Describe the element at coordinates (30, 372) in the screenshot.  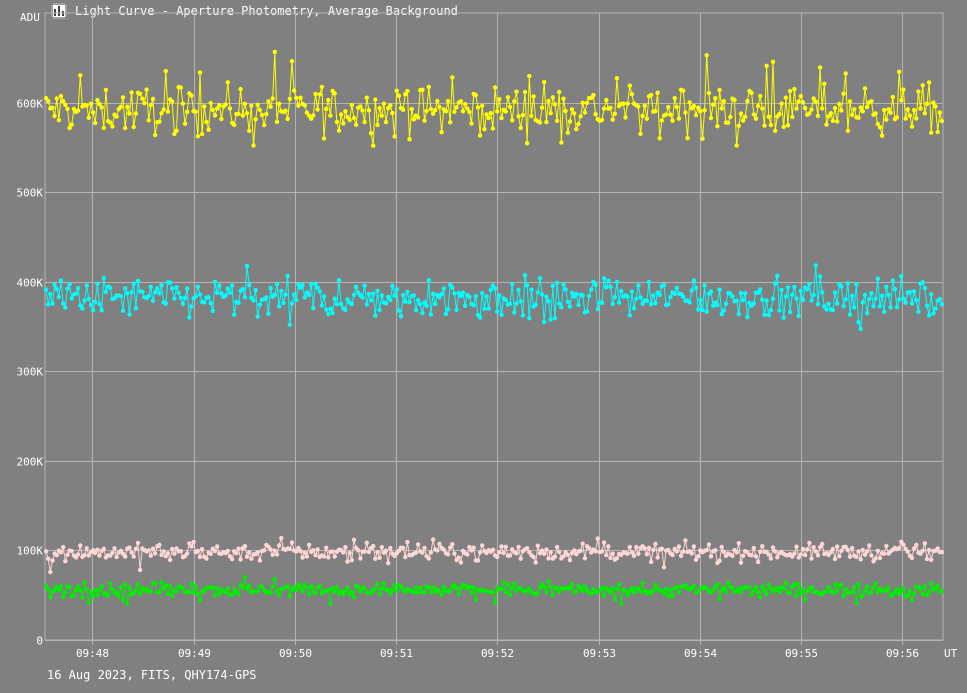
I see `y-tick-label: 300K` at that location.